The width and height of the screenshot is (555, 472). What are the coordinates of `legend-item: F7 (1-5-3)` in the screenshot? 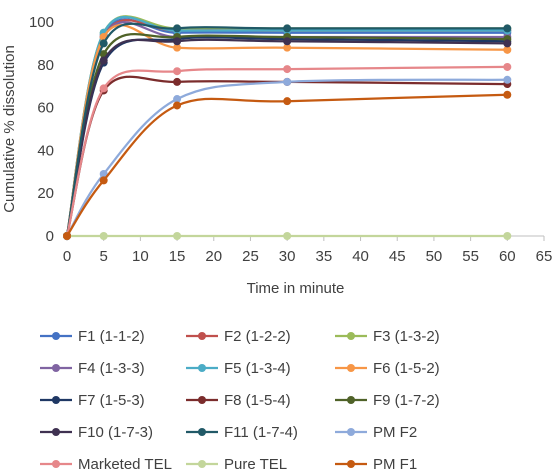 It's located at (92, 400).